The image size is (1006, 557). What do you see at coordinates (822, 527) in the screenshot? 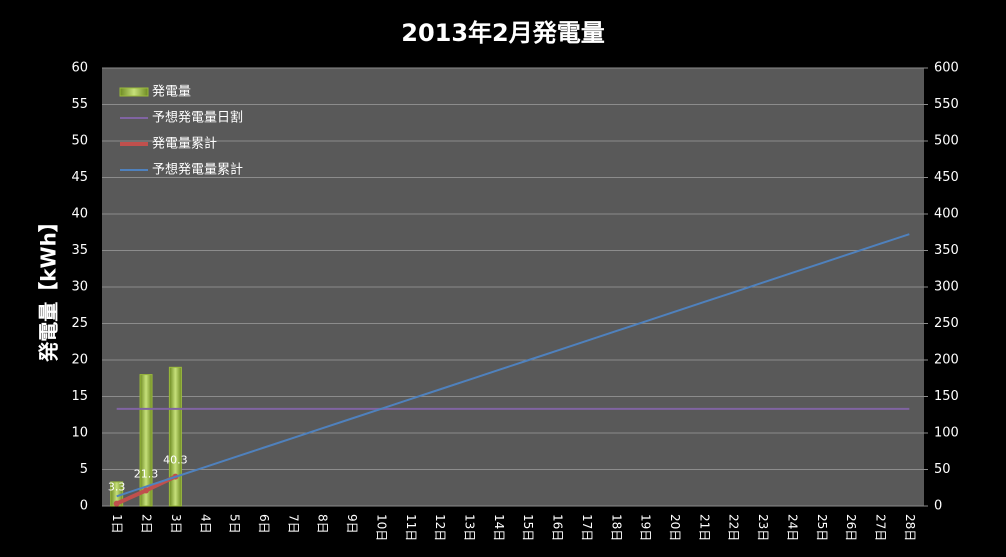
I see `x-tick-label: 25日` at bounding box center [822, 527].